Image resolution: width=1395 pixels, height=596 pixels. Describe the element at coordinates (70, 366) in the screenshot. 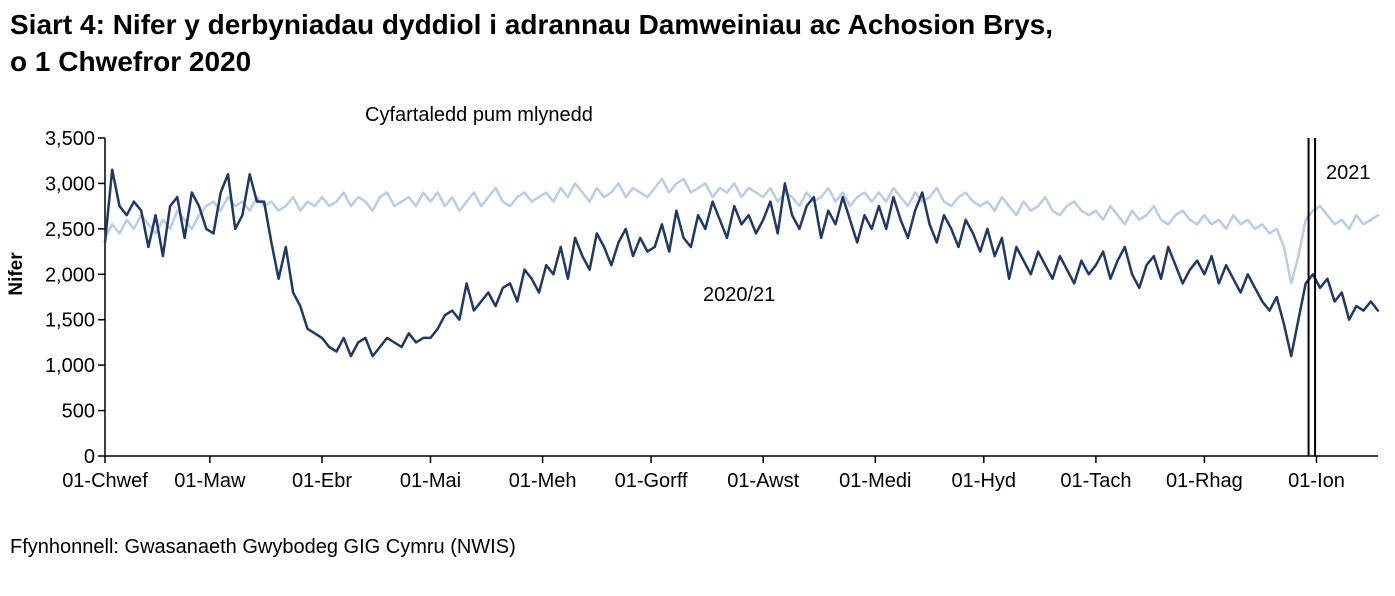

I see `y-tick-label: 1,000` at that location.